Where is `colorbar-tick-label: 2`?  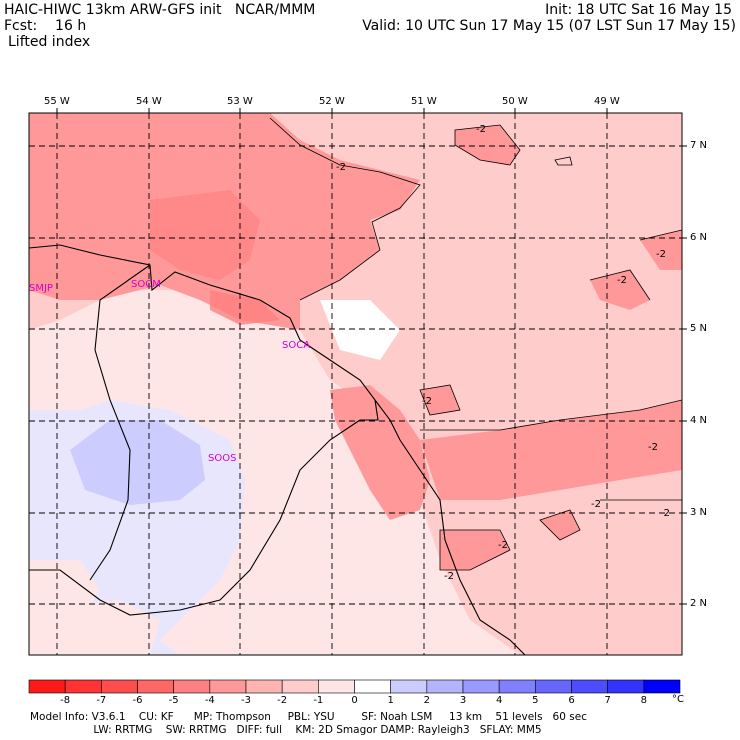
colorbar-tick-label: 2 is located at coordinates (427, 700).